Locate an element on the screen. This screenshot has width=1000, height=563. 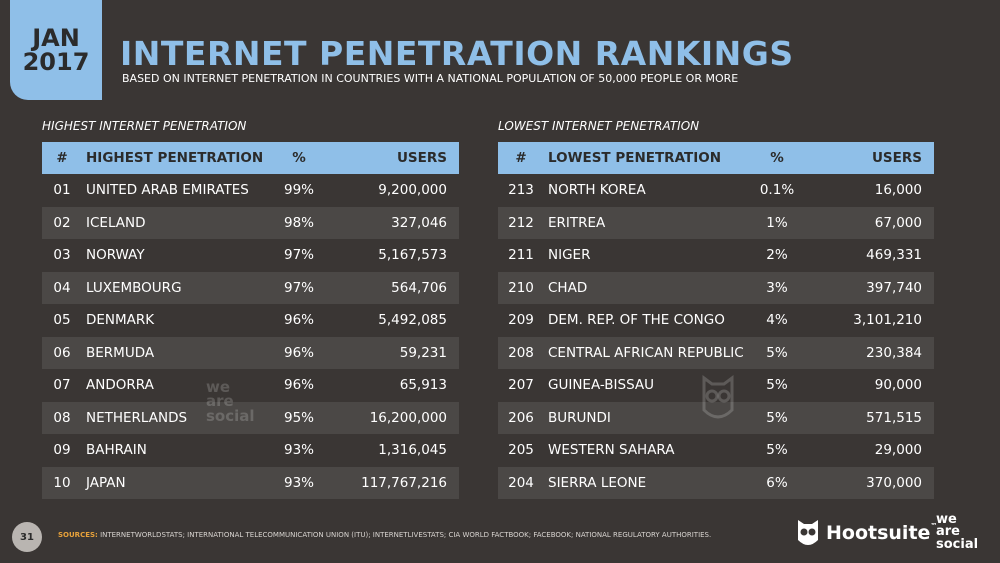
hootsuite-logo: Hootsuite™ is located at coordinates (866, 533).